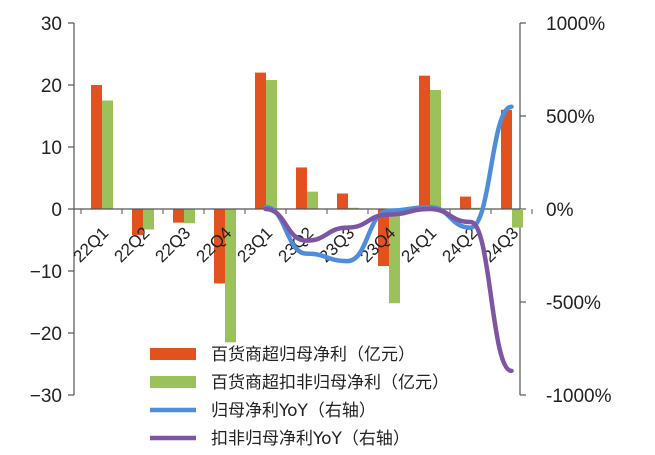 The height and width of the screenshot is (455, 655). What do you see at coordinates (46, 334) in the screenshot?
I see `left-tick-label: −20` at bounding box center [46, 334].